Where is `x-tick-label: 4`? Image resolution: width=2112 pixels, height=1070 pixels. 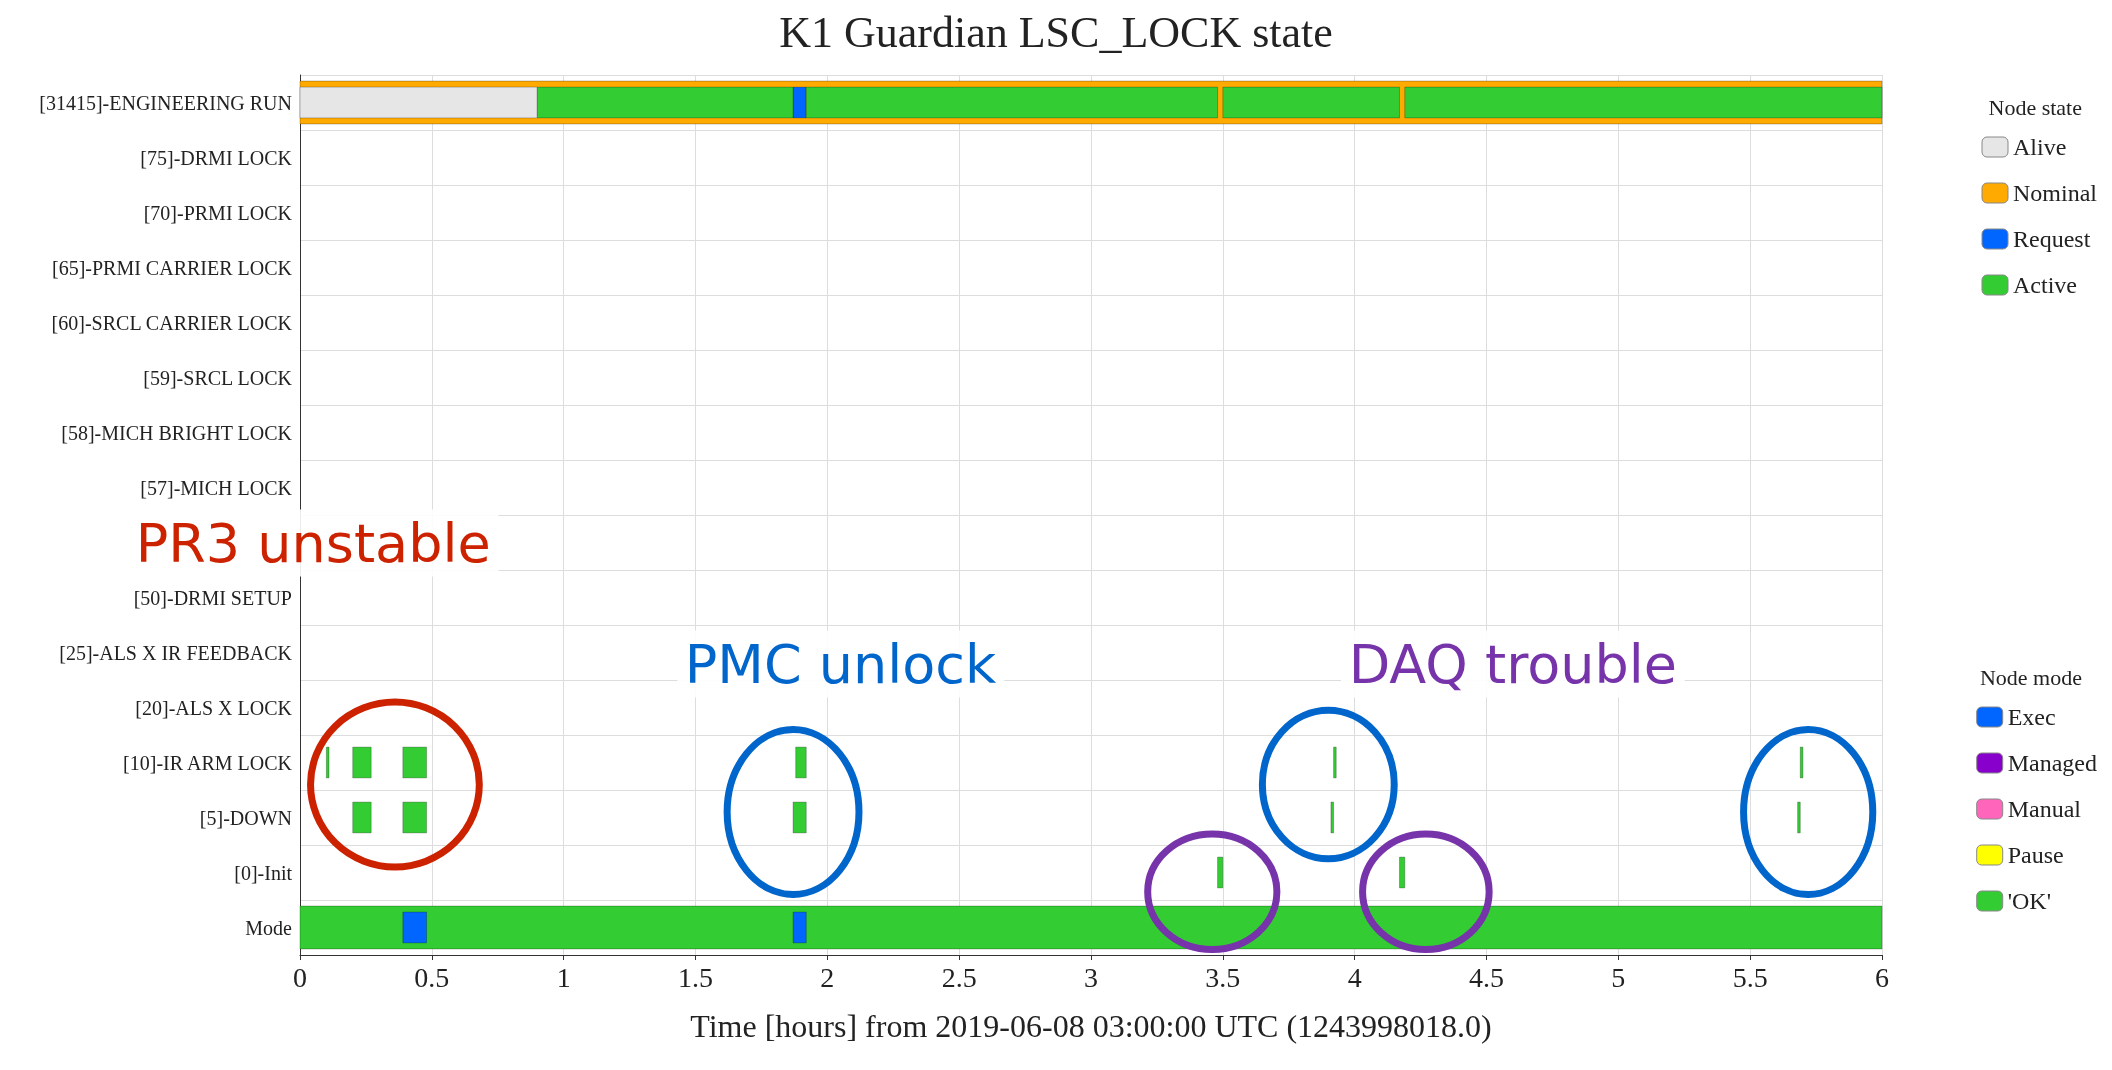
x-tick-label: 4 is located at coordinates (1354, 977).